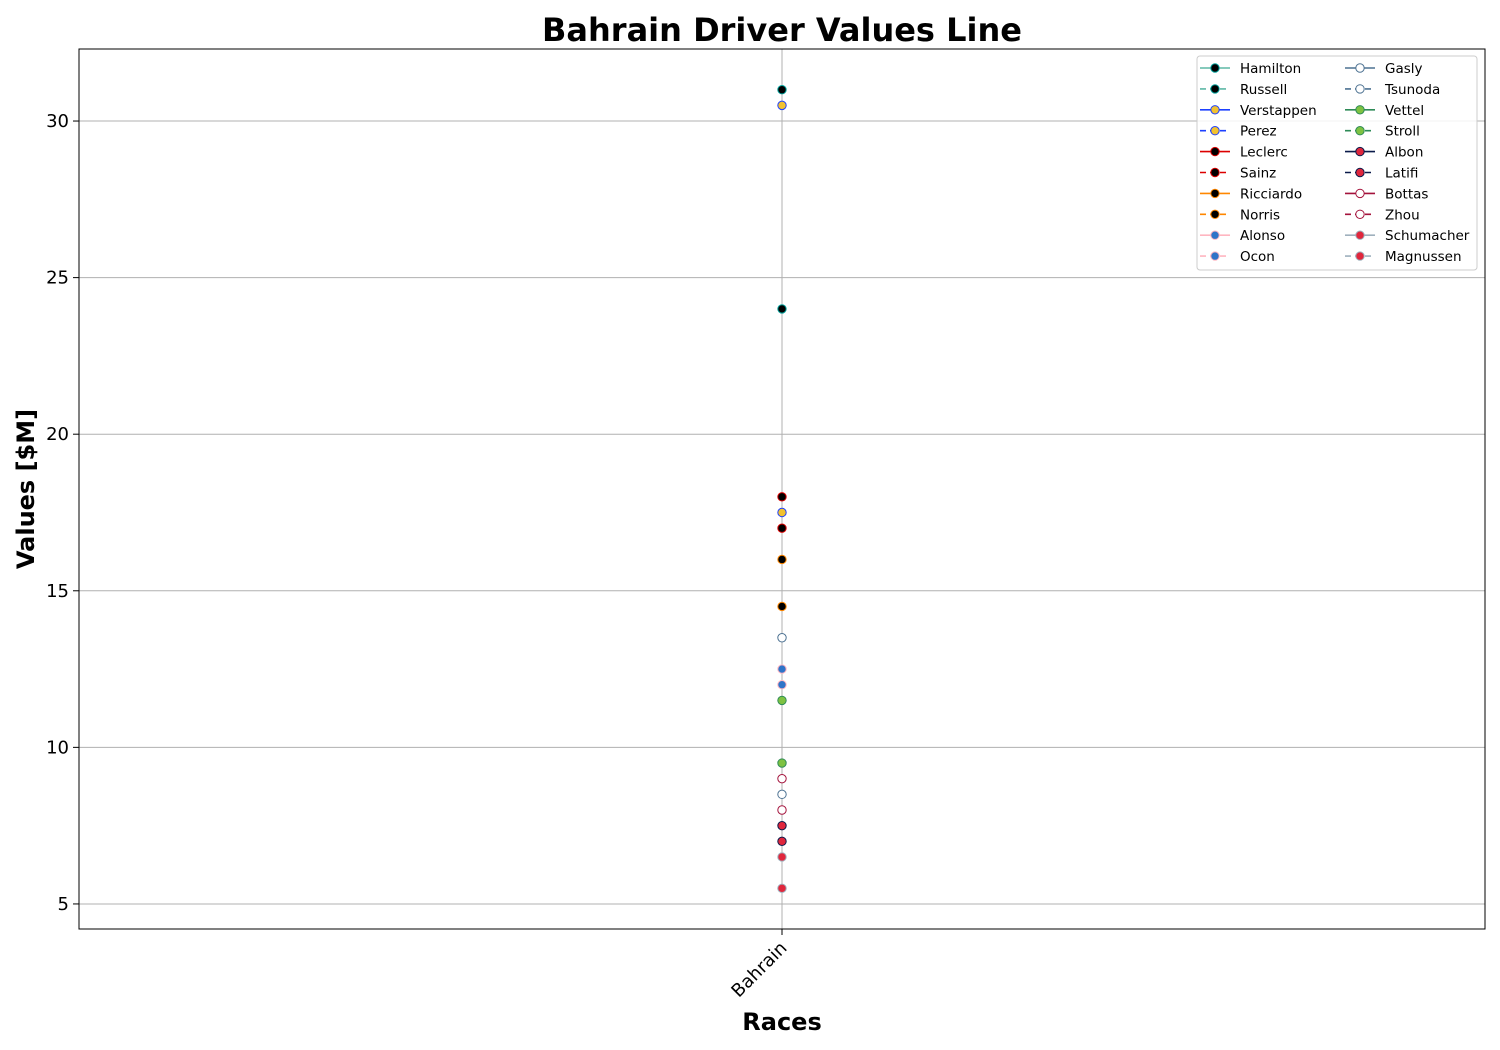 This screenshot has width=1500, height=1050. I want to click on y-tick-label: 10, so click(57, 747).